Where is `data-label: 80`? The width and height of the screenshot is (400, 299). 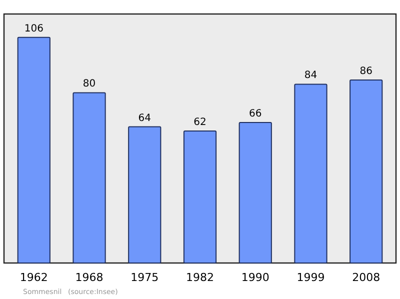
data-label: 80 is located at coordinates (89, 84).